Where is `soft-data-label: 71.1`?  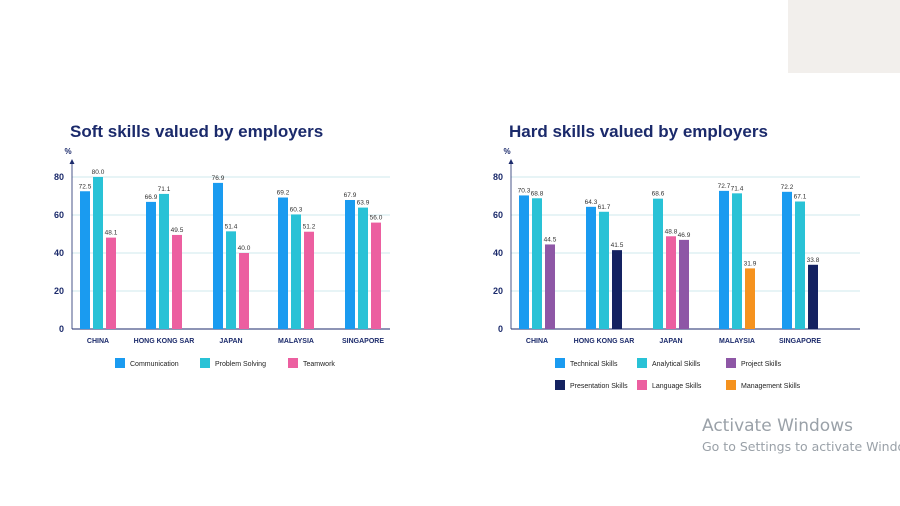 soft-data-label: 71.1 is located at coordinates (164, 189).